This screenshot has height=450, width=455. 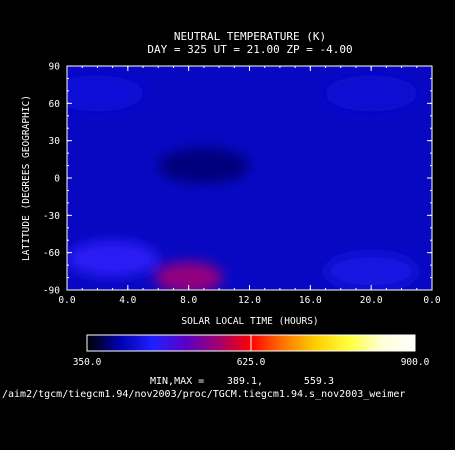 What do you see at coordinates (188, 300) in the screenshot?
I see `x-tick-label: 8.0` at bounding box center [188, 300].